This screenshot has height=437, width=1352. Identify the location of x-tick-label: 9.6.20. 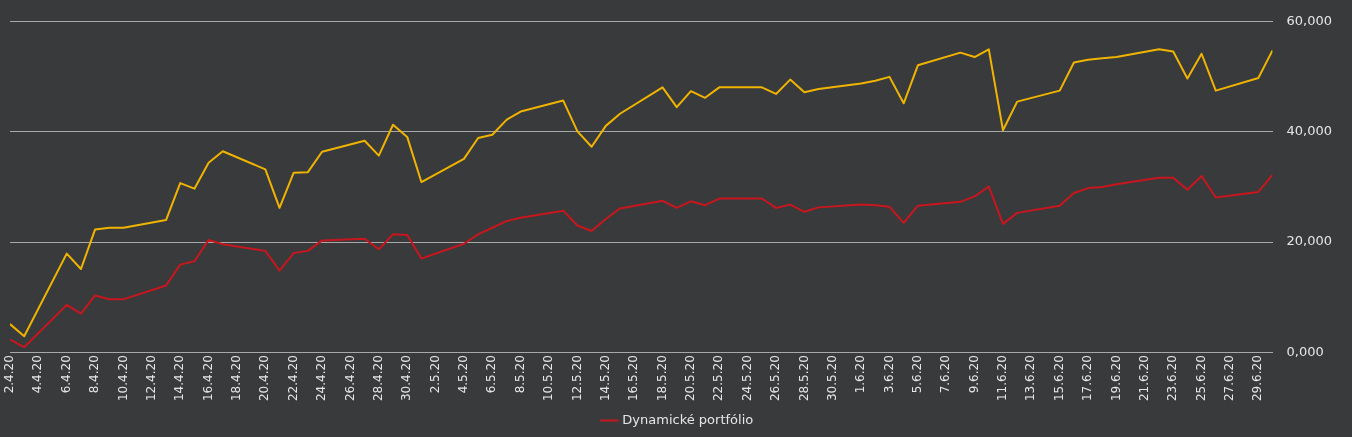
(973, 374).